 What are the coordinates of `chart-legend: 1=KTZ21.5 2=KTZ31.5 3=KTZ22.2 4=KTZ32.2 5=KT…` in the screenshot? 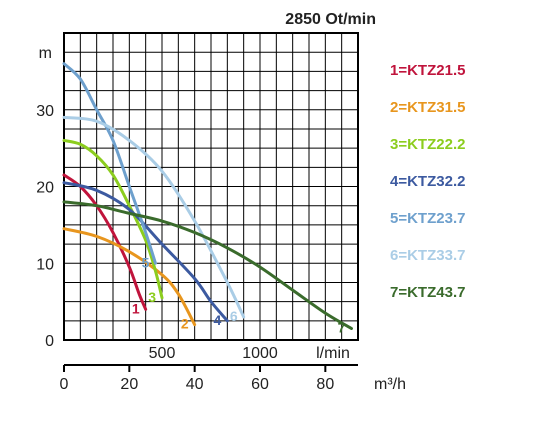 It's located at (427, 181).